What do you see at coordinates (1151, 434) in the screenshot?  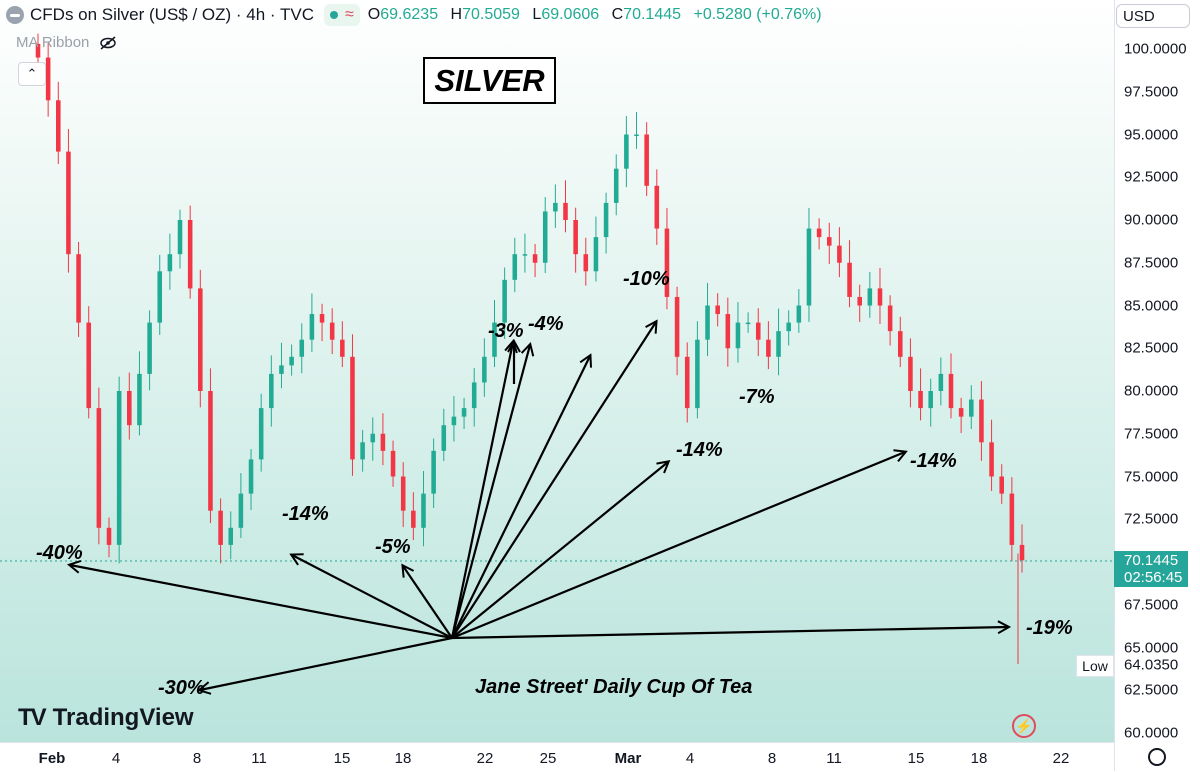 I see `price-tick-label: 77.5000` at bounding box center [1151, 434].